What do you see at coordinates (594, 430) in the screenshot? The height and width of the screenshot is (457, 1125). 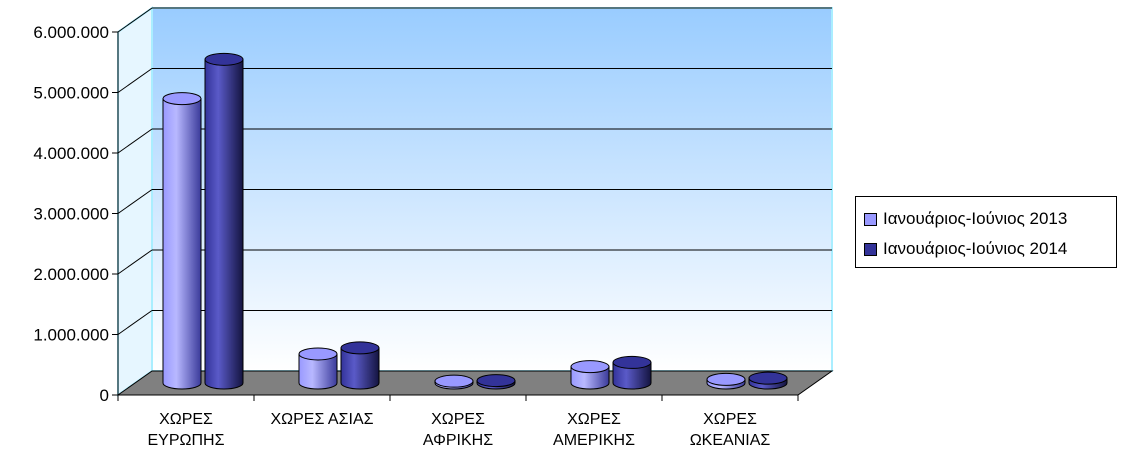 I see `x-tick-label: ΧΩΡΕΣ ΑΜΕΡΙΚΗΣ` at bounding box center [594, 430].